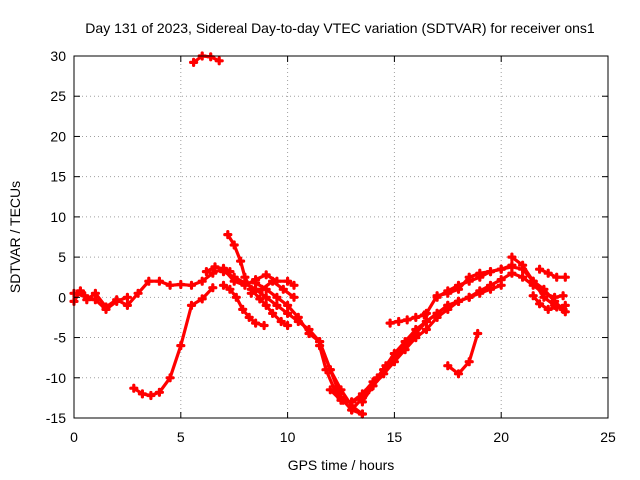 This screenshot has height=480, width=640. What do you see at coordinates (288, 437) in the screenshot?
I see `x-tick-label: 10` at bounding box center [288, 437].